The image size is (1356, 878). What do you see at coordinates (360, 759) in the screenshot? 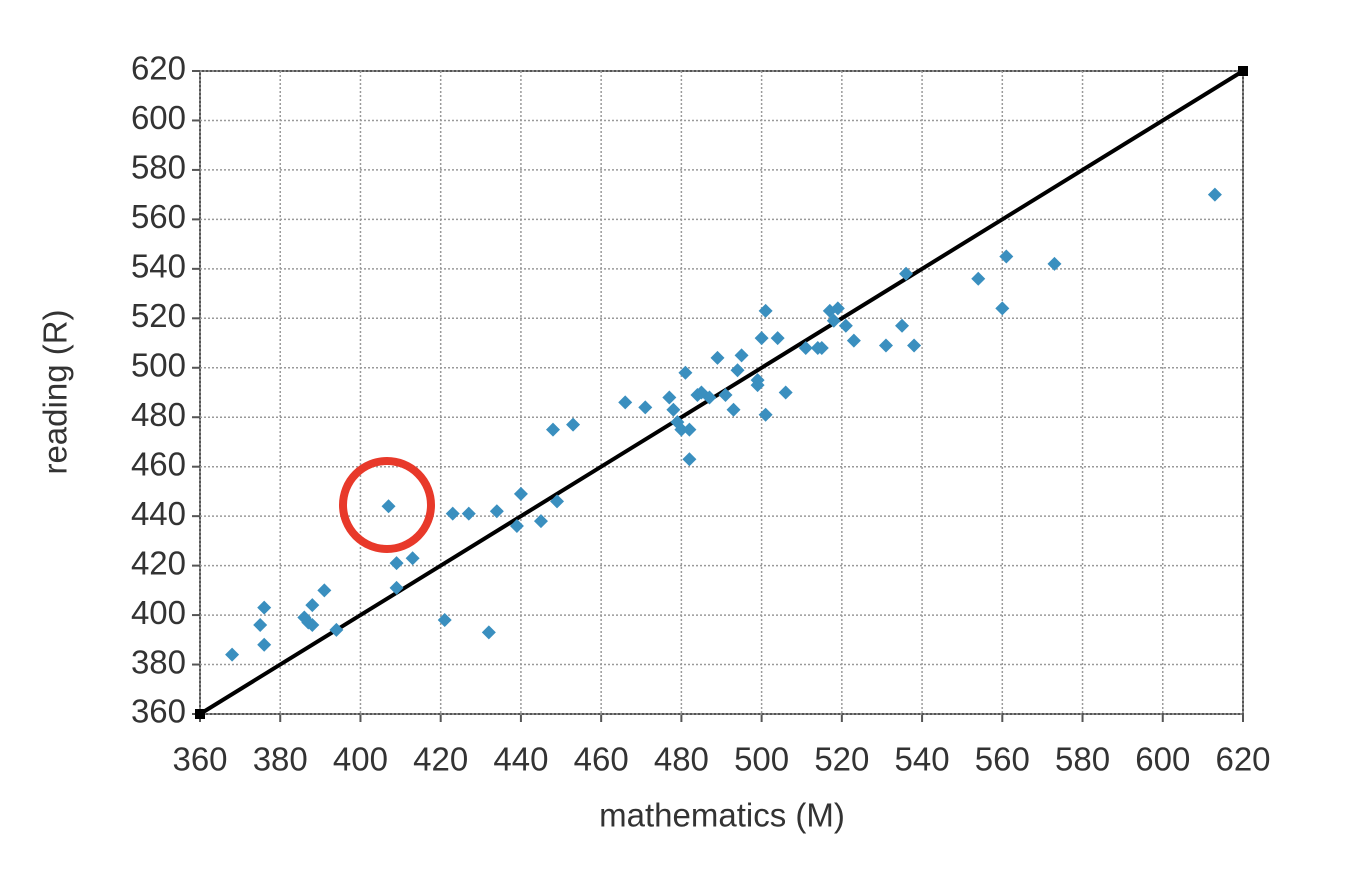
I see `x-tick-label: 400` at bounding box center [360, 759].